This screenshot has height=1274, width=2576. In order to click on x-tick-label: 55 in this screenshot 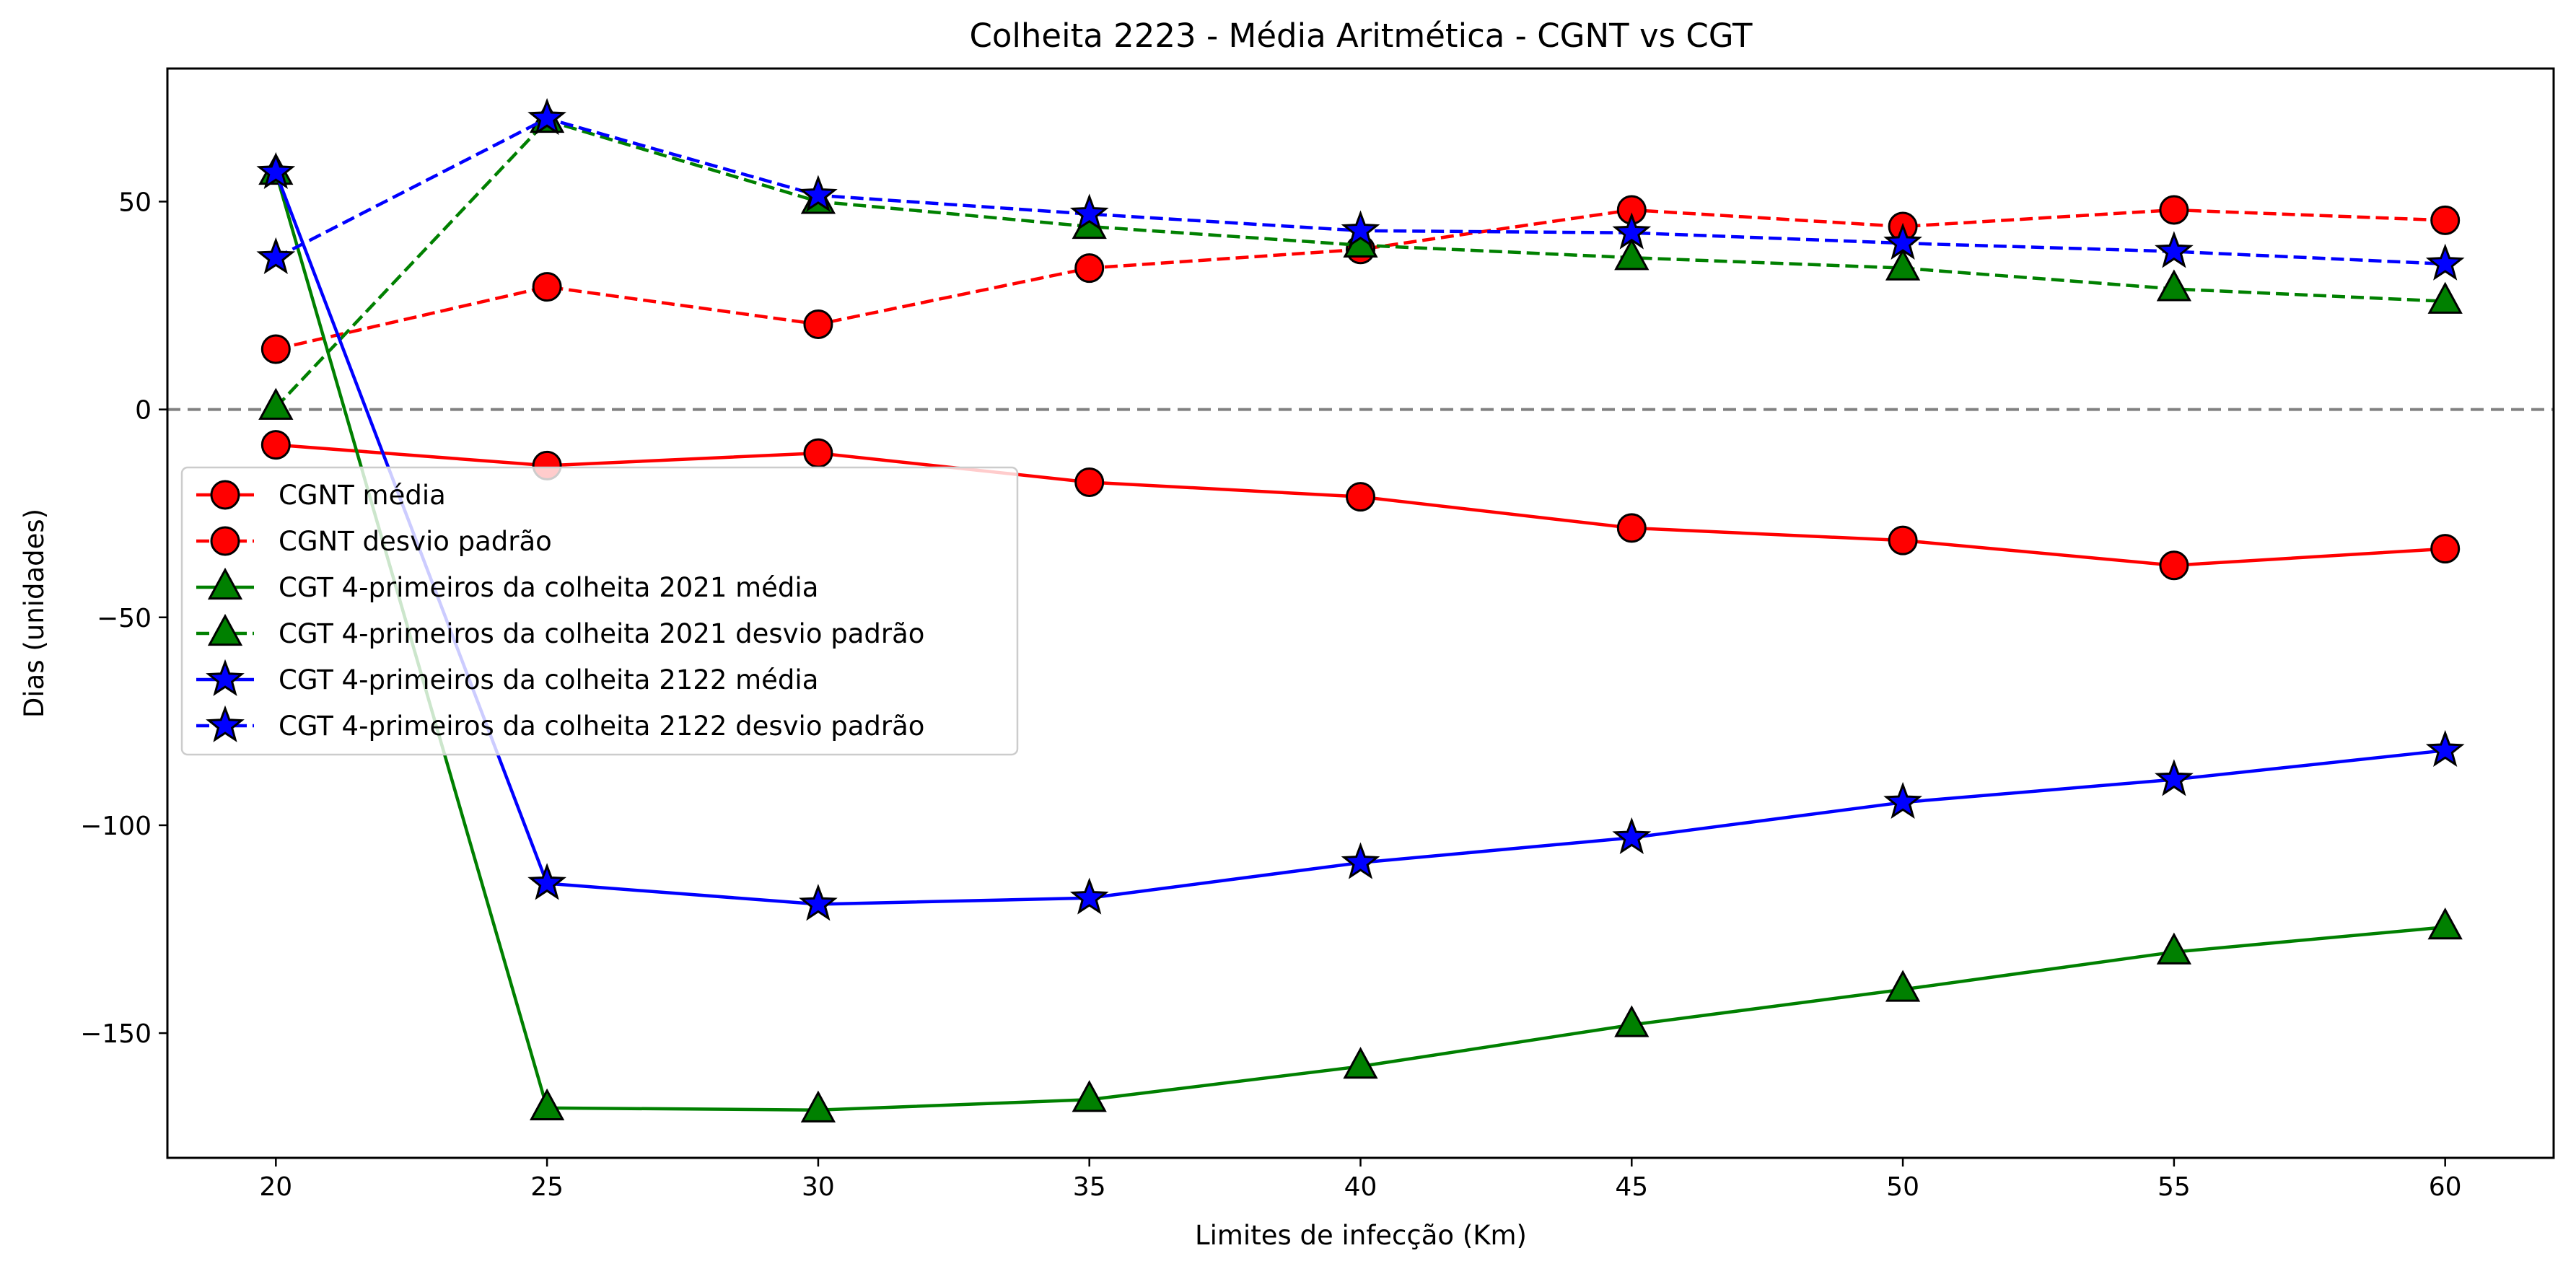, I will do `click(2174, 1187)`.